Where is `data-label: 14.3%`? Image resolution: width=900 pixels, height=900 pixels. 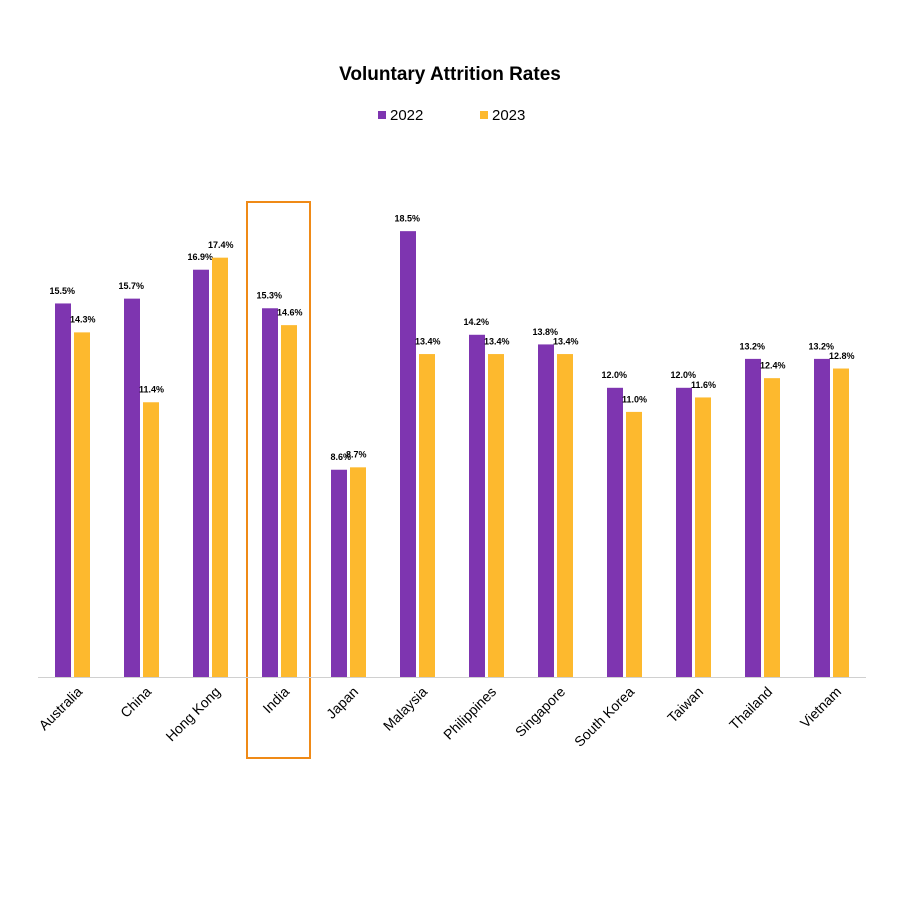 data-label: 14.3% is located at coordinates (83, 320).